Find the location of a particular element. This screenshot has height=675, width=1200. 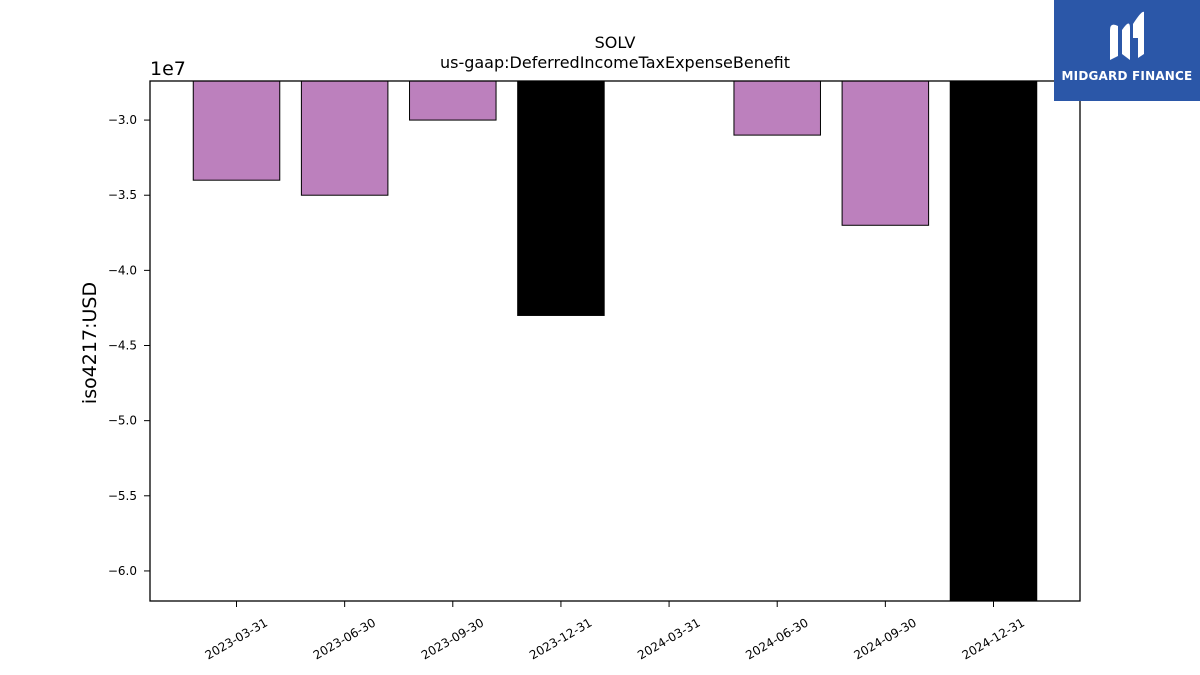

logo-text: MIDGARD FINANCE is located at coordinates (1127, 76).